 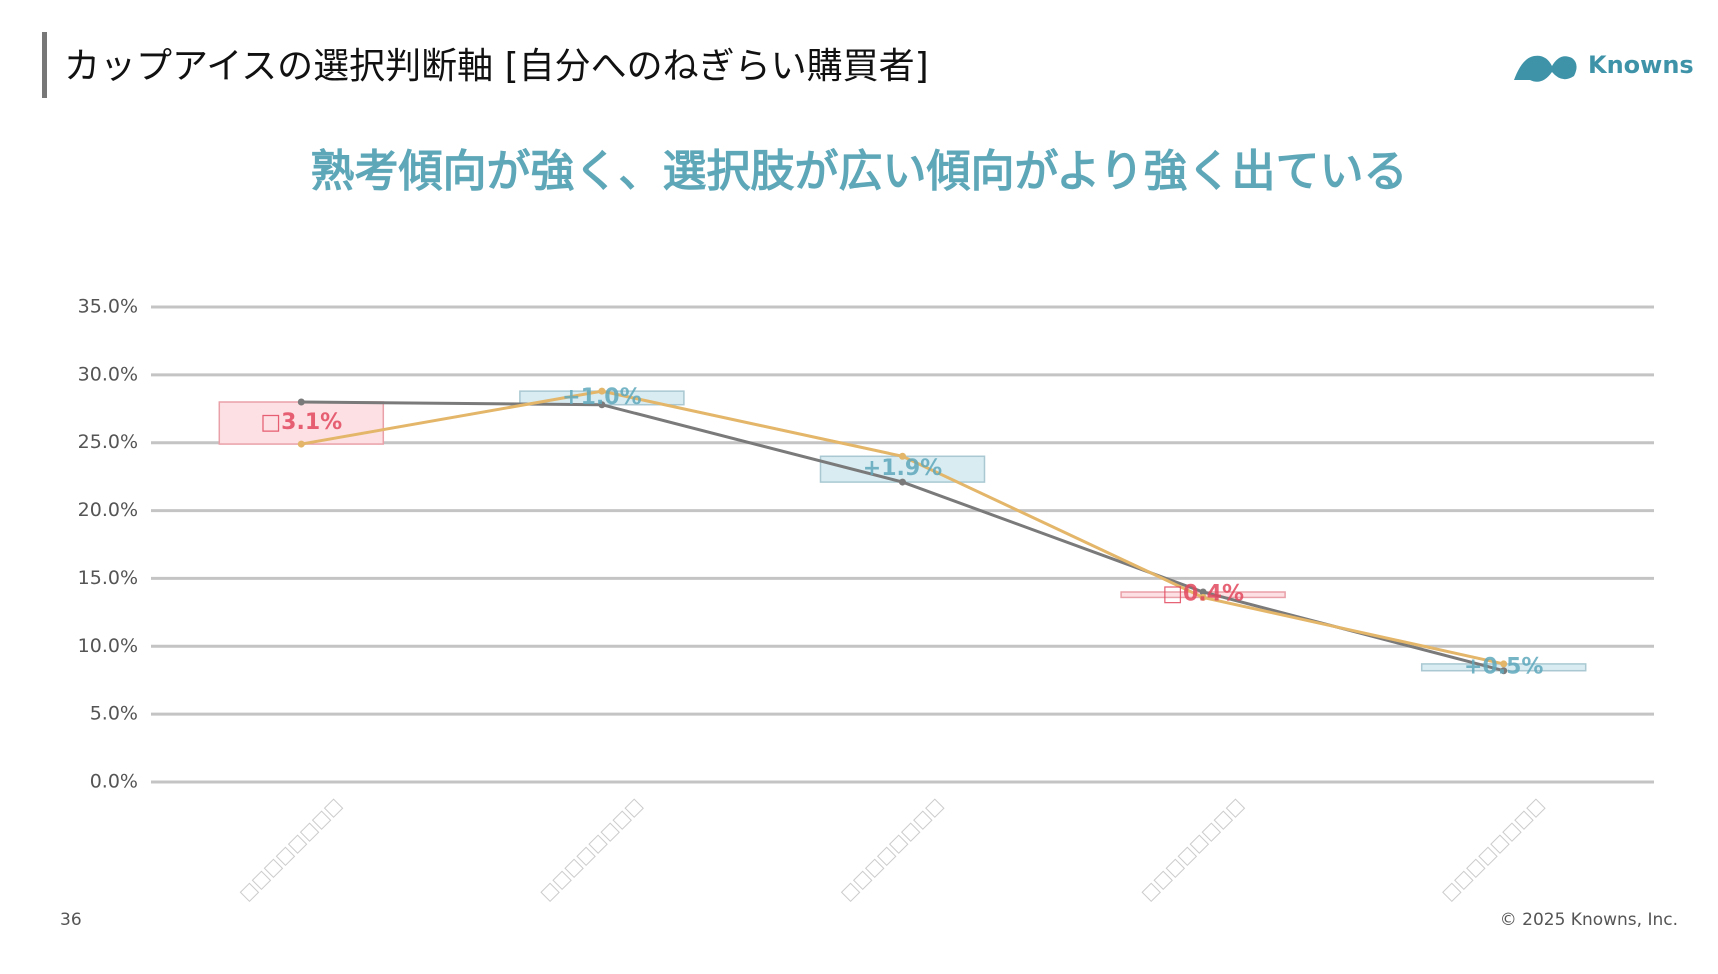 What do you see at coordinates (108, 442) in the screenshot?
I see `y-tick-label: 25.0%` at bounding box center [108, 442].